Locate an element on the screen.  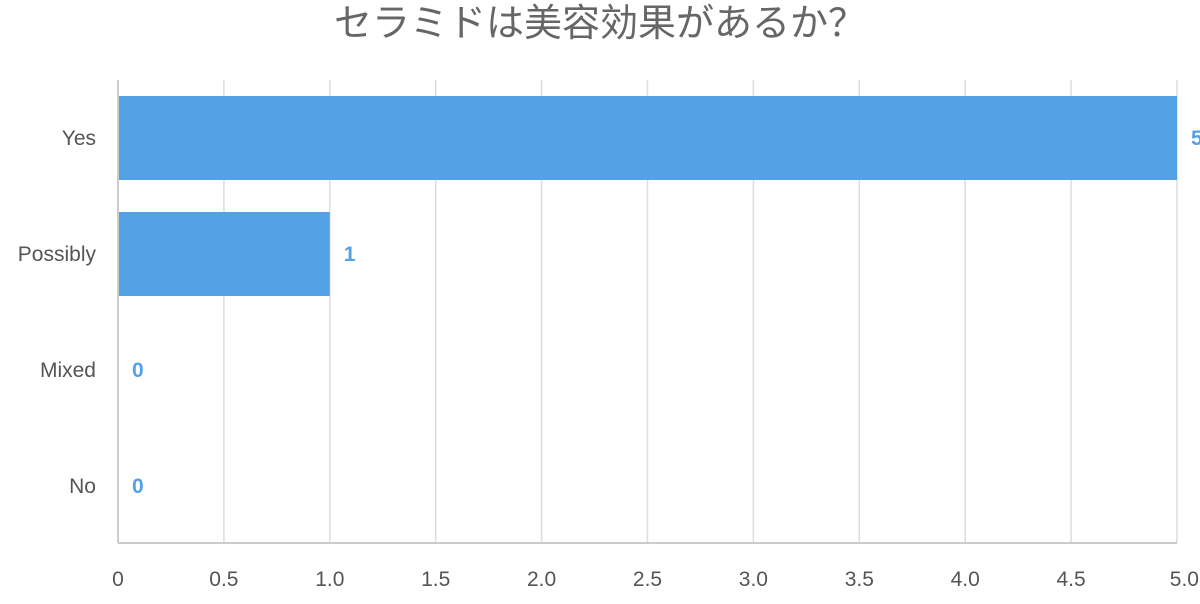
x-tick-label: 5.0 is located at coordinates (1184, 579).